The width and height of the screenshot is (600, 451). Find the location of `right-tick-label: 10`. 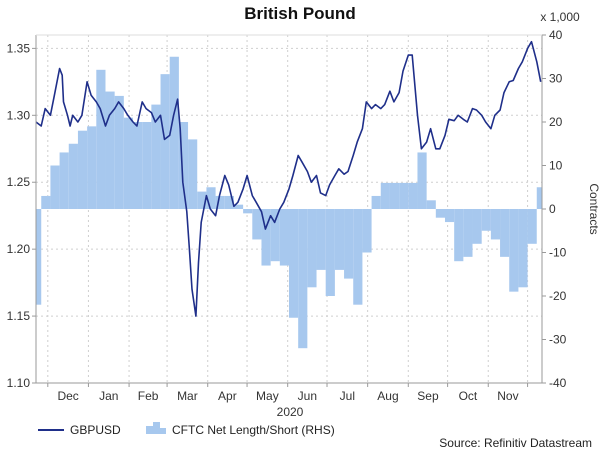

right-tick-label: 10 is located at coordinates (556, 166).